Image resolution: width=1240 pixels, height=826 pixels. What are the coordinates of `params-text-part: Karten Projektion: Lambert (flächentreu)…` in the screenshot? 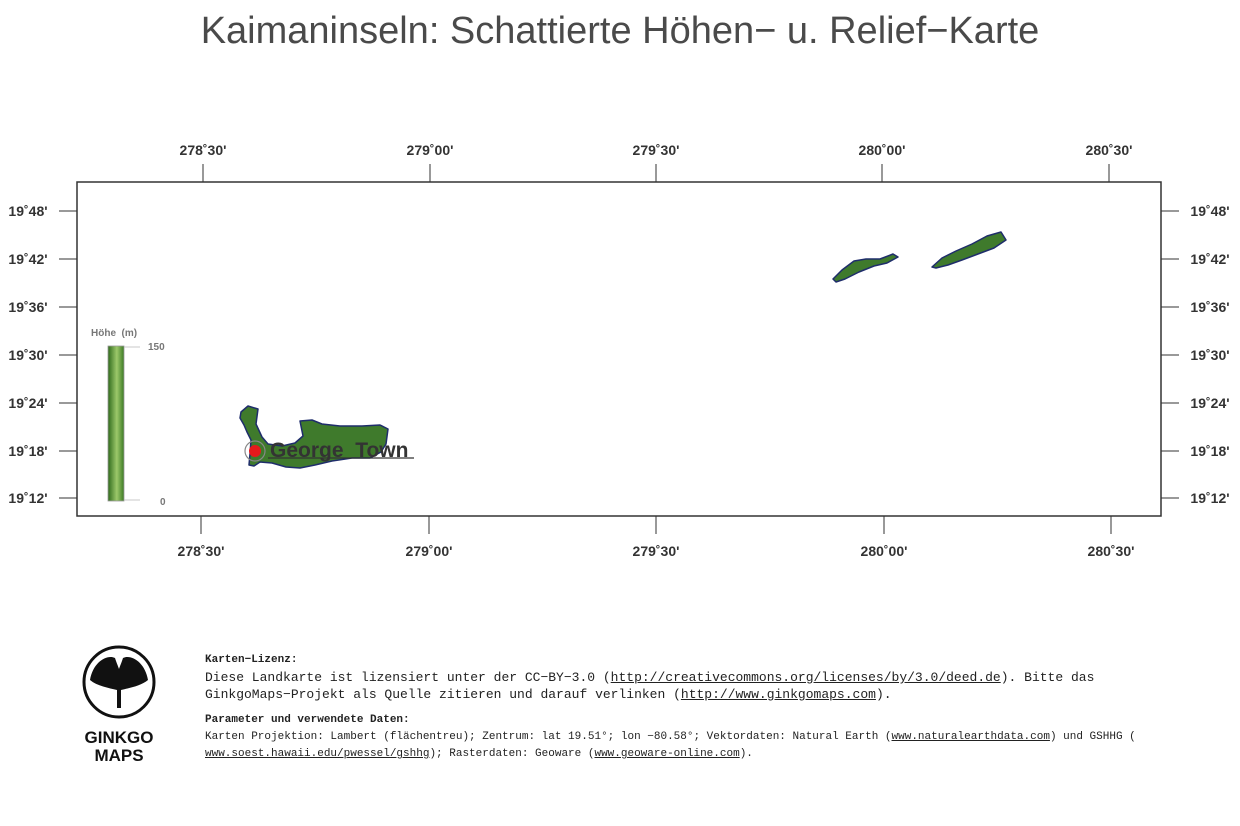 It's located at (548, 737).